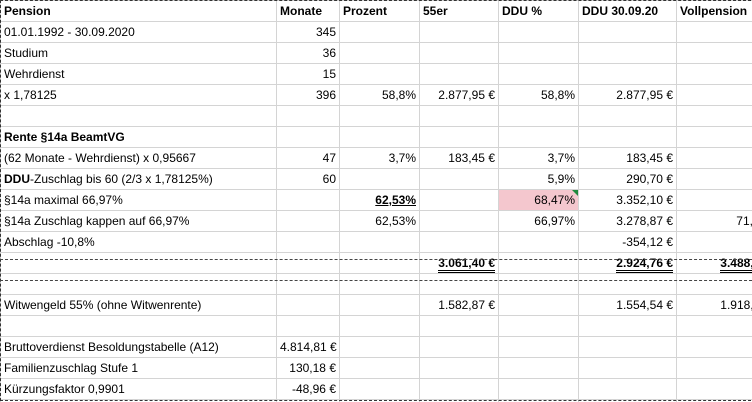  What do you see at coordinates (138, 347) in the screenshot?
I see `table-cell: Bruttoverdienst Besoldungstabelle (A12)` at bounding box center [138, 347].